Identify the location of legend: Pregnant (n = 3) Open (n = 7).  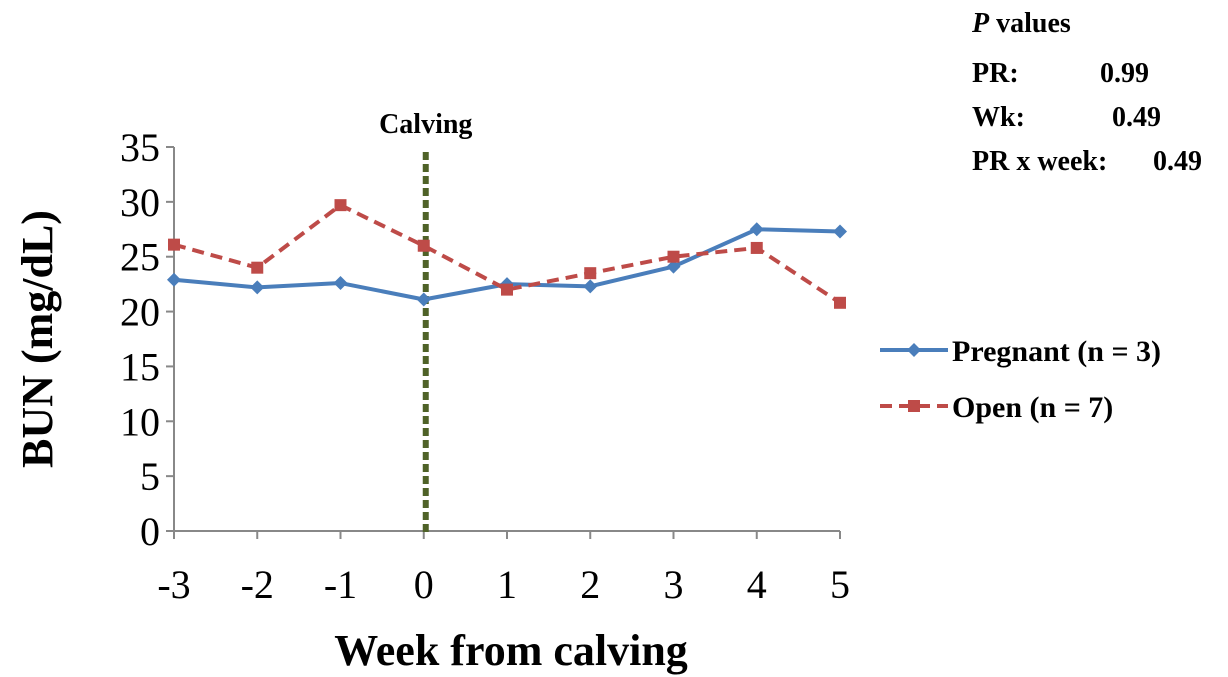
(1020, 379).